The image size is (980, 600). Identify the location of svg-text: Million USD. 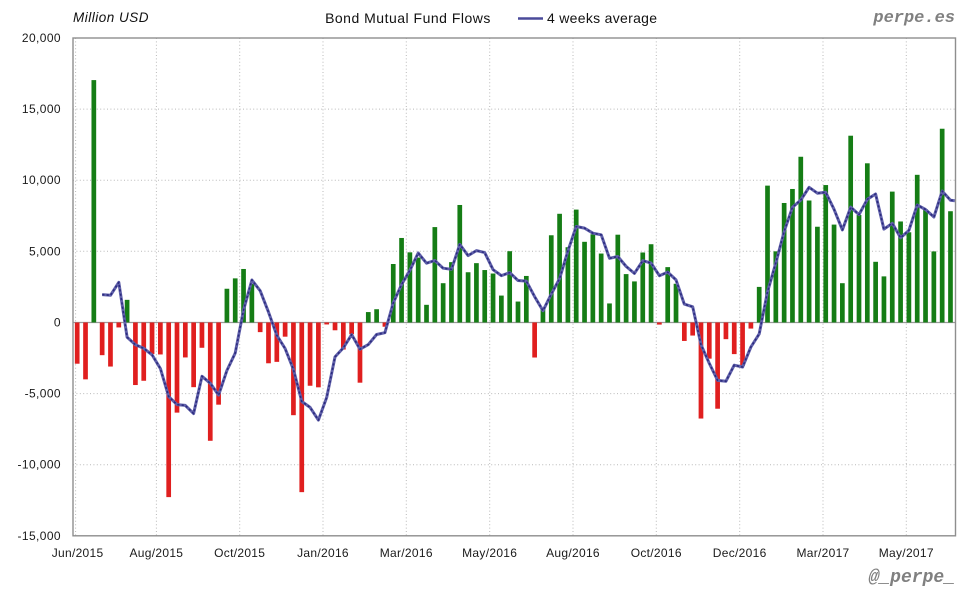
(111, 17).